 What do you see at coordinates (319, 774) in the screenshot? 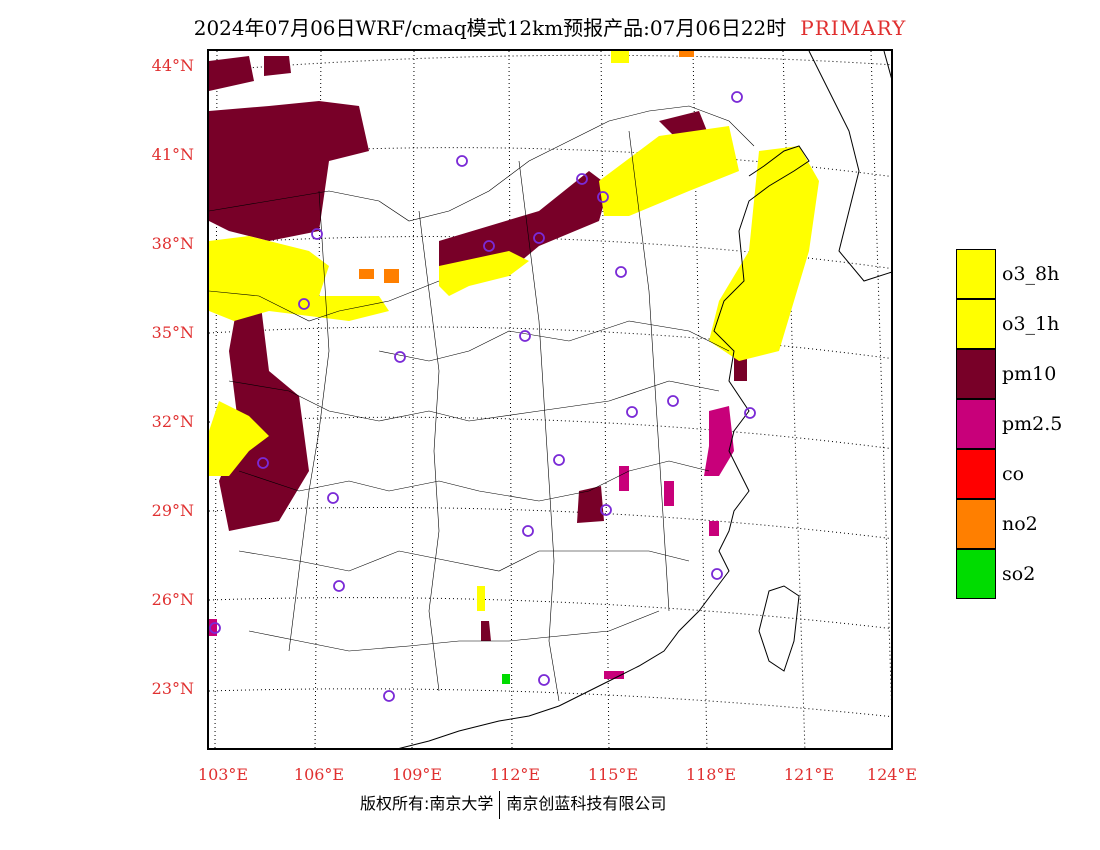
I see `lon-label-106: 106°E` at bounding box center [319, 774].